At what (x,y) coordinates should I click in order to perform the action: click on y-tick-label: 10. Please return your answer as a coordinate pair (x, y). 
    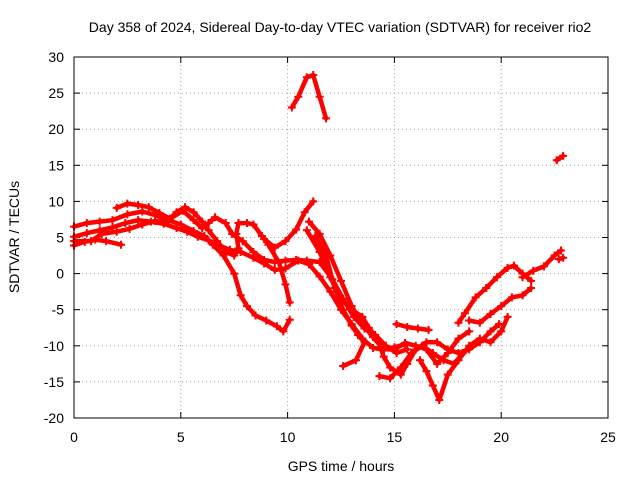
    Looking at the image, I should click on (56, 201).